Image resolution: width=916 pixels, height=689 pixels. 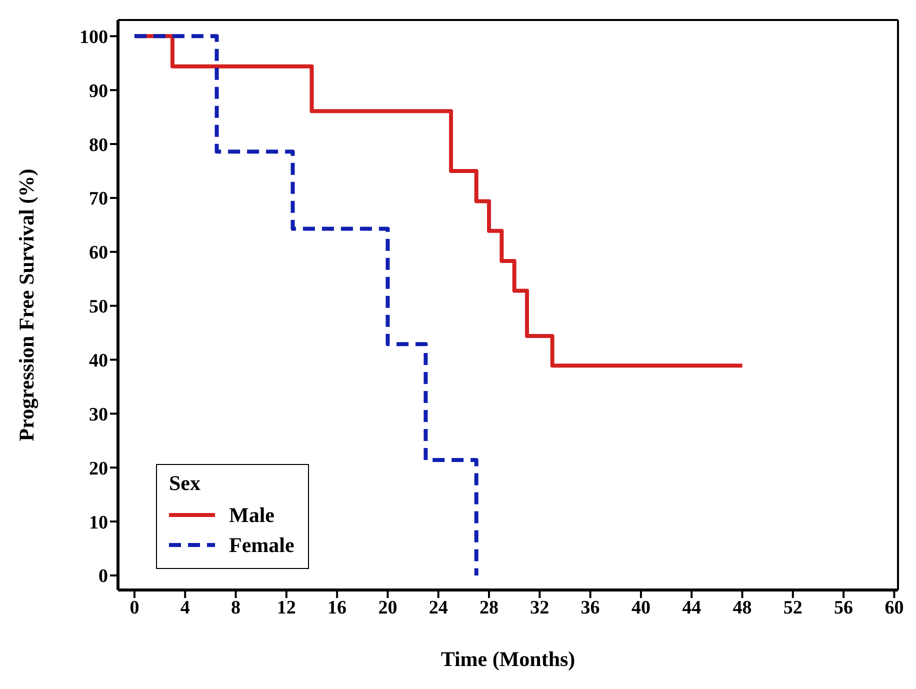 What do you see at coordinates (692, 607) in the screenshot?
I see `x-tick-label: 44` at bounding box center [692, 607].